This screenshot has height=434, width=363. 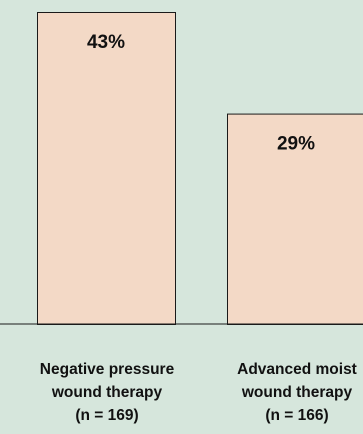 I want to click on data-label-2: 29%, so click(x=296, y=144).